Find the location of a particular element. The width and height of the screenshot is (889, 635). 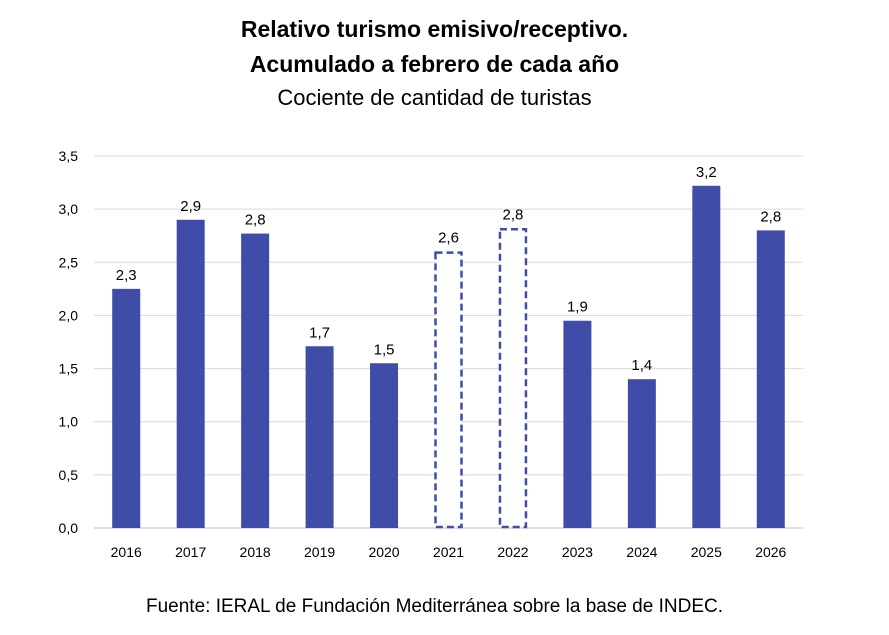

x-tick-label: 2018 is located at coordinates (255, 552).